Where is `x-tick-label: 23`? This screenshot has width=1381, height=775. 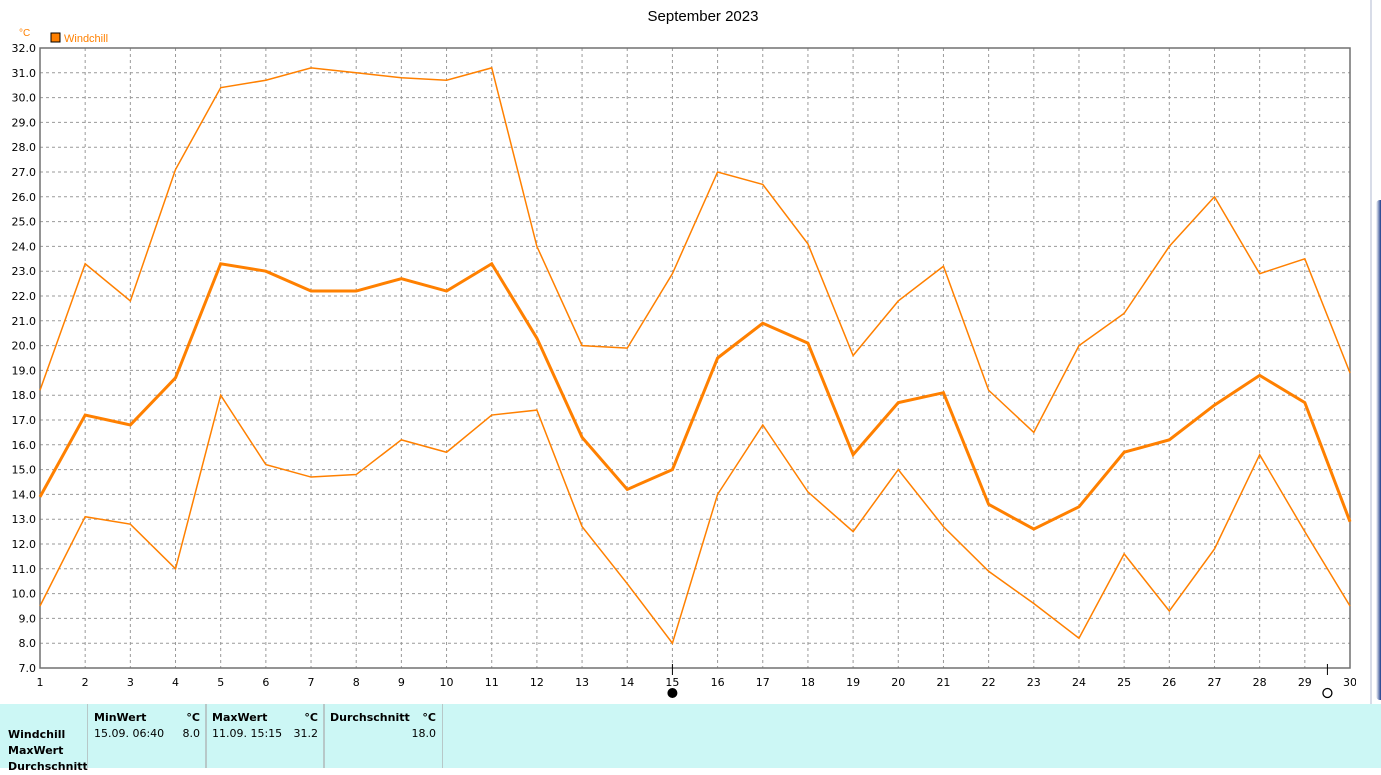 x-tick-label: 23 is located at coordinates (1034, 682).